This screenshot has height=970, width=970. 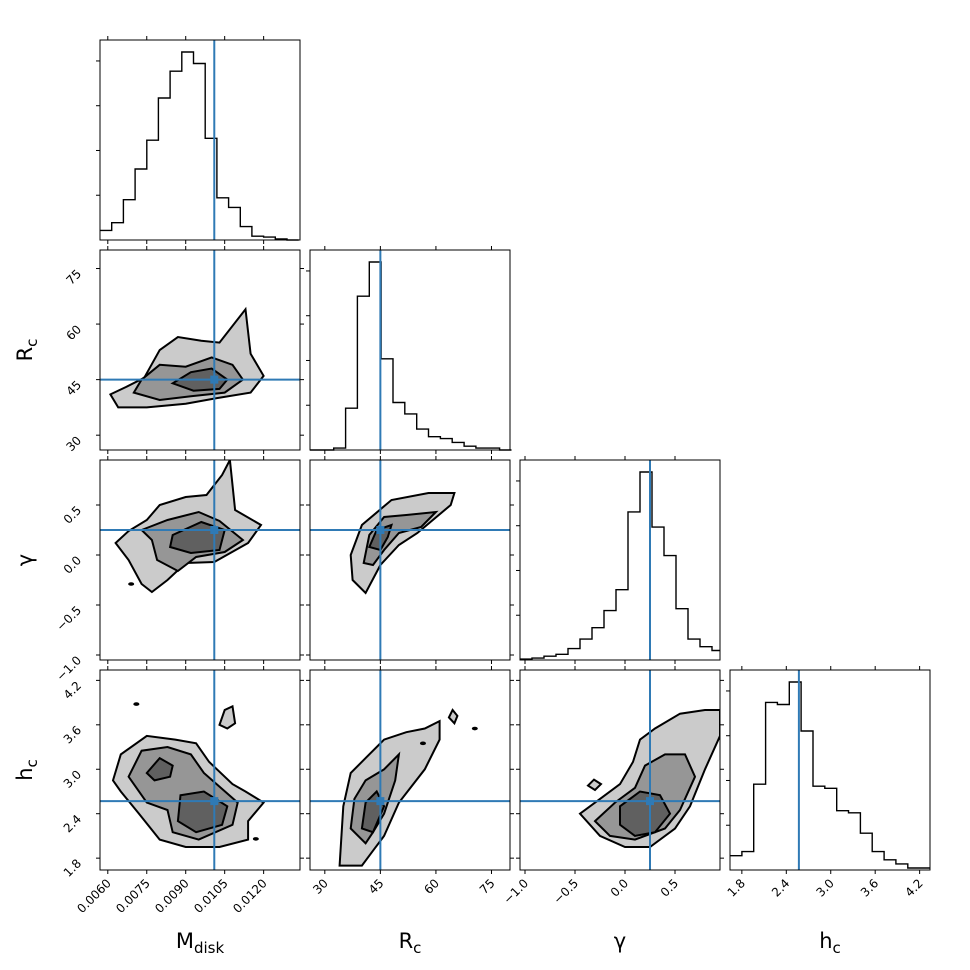 What do you see at coordinates (431, 886) in the screenshot?
I see `x-tick-label-Rc: 60` at bounding box center [431, 886].